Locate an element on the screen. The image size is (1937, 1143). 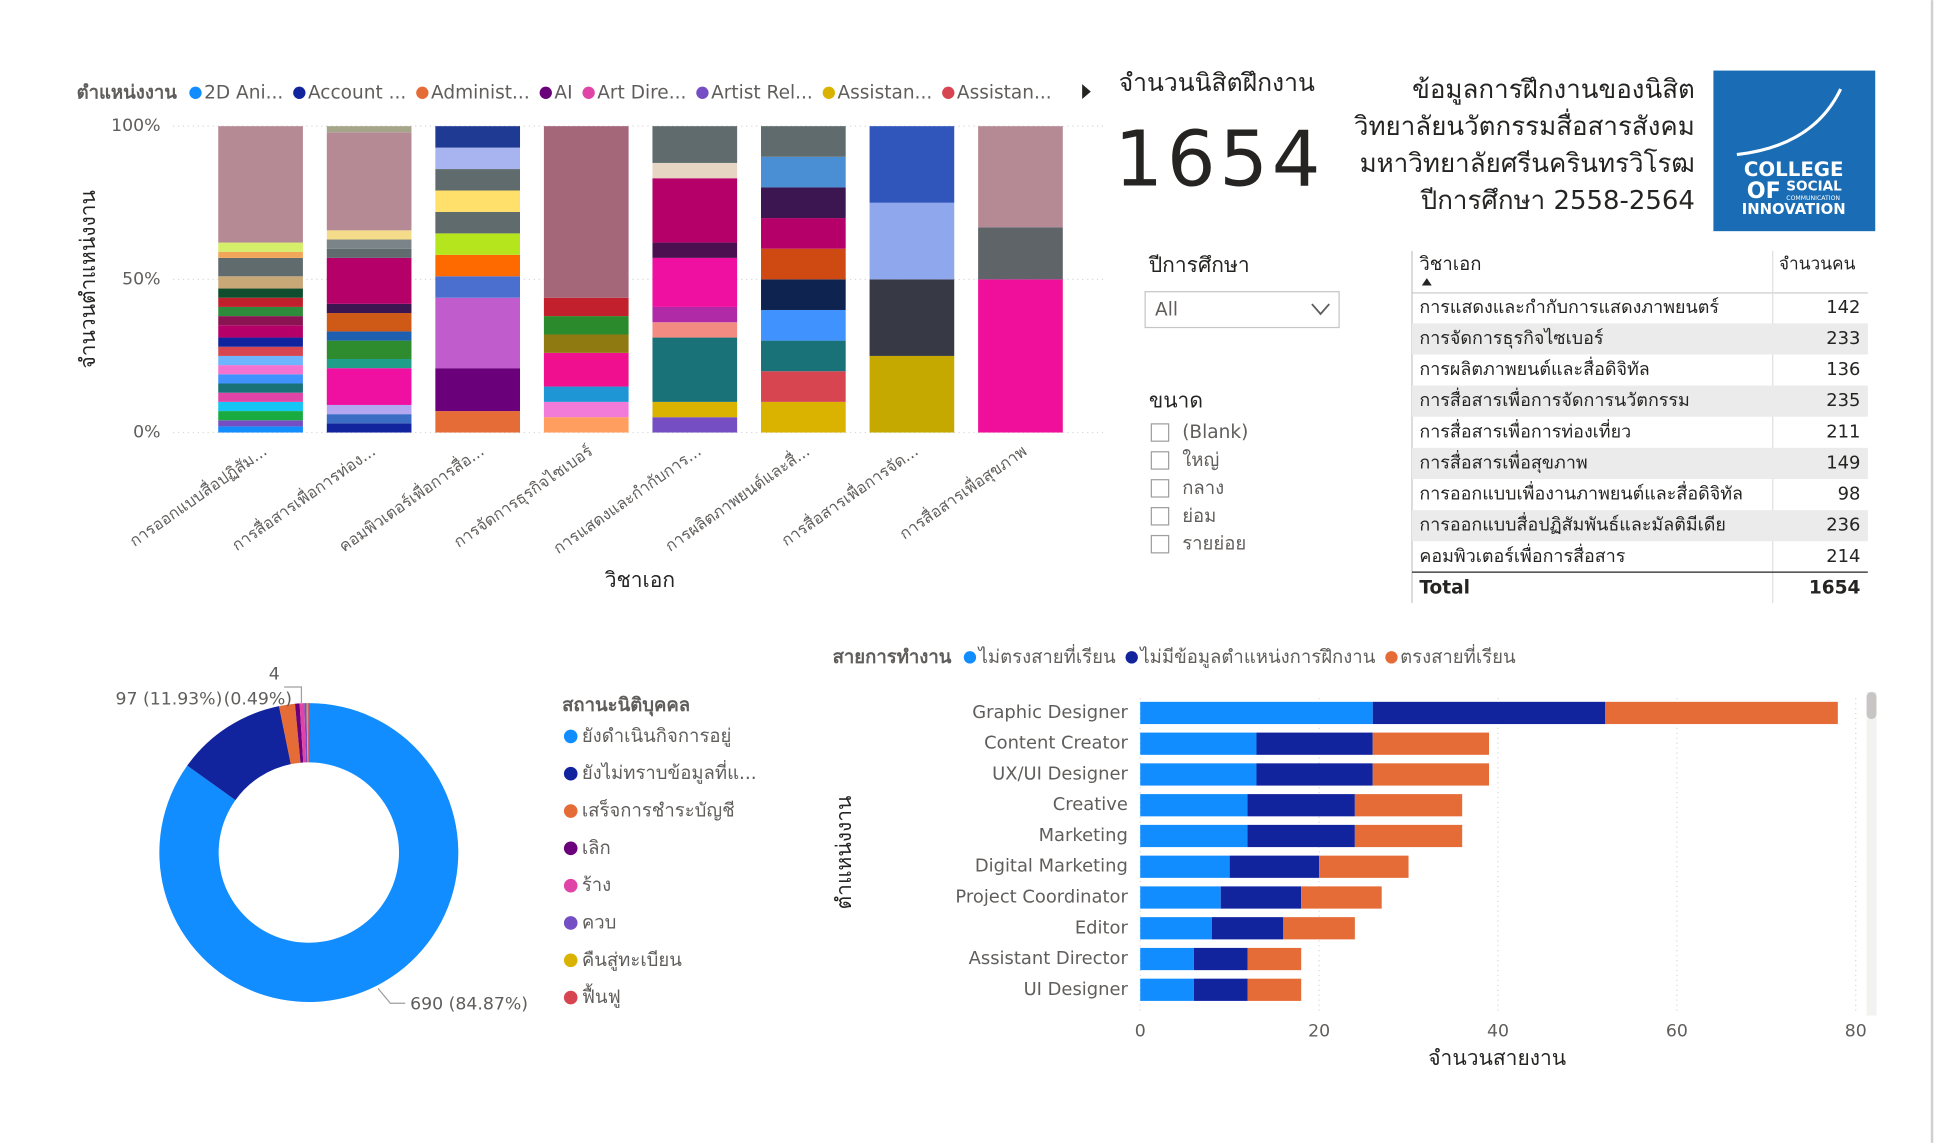
data-label: 690 (84.87%) is located at coordinates (469, 1004).